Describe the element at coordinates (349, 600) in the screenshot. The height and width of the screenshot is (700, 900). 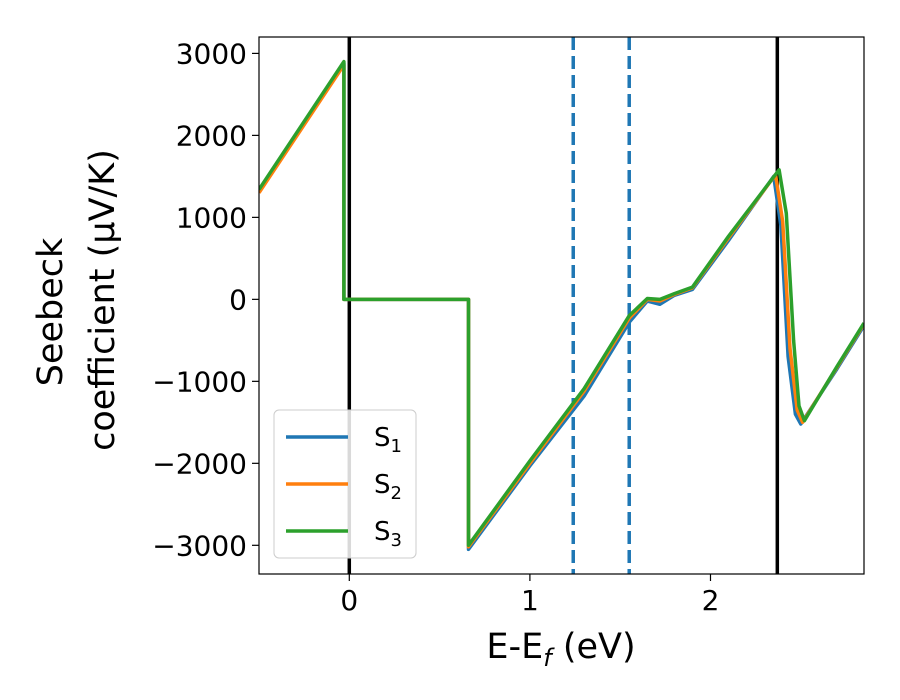
I see `x-tick-label: 0` at that location.